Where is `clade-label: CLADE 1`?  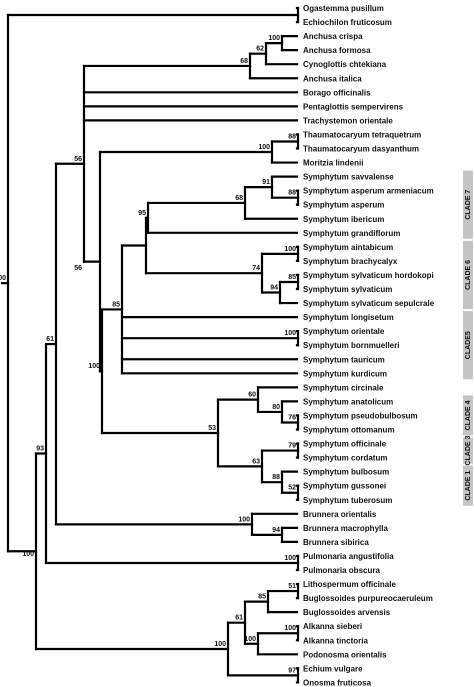 clade-label: CLADE 1 is located at coordinates (468, 486).